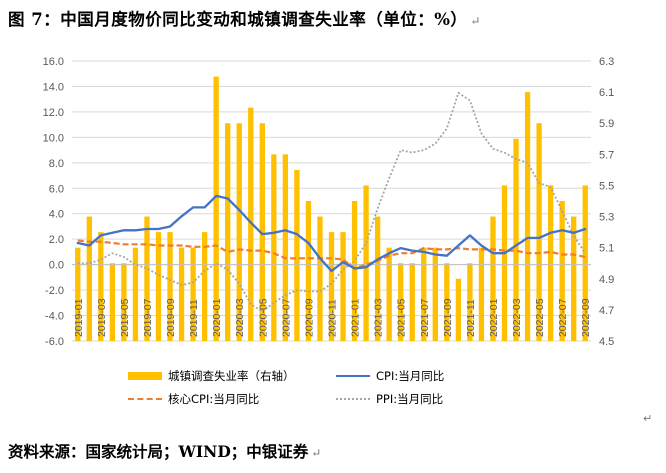  Describe the element at coordinates (448, 317) in the screenshot. I see `x-axis-tick-label: 2021-09` at that location.